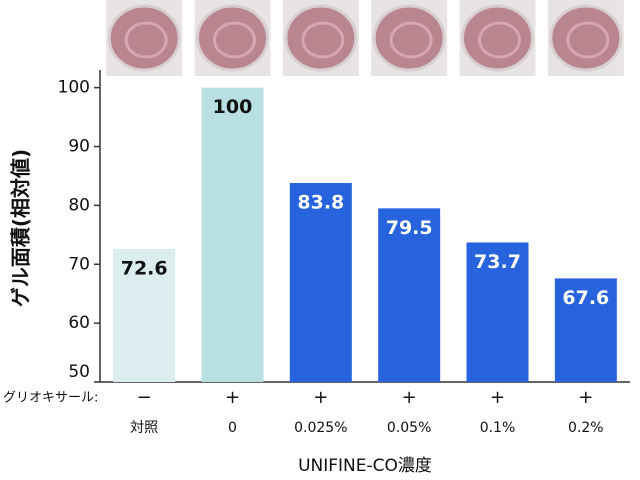 This screenshot has width=640, height=480. Describe the element at coordinates (233, 107) in the screenshot. I see `data-label: 100` at that location.